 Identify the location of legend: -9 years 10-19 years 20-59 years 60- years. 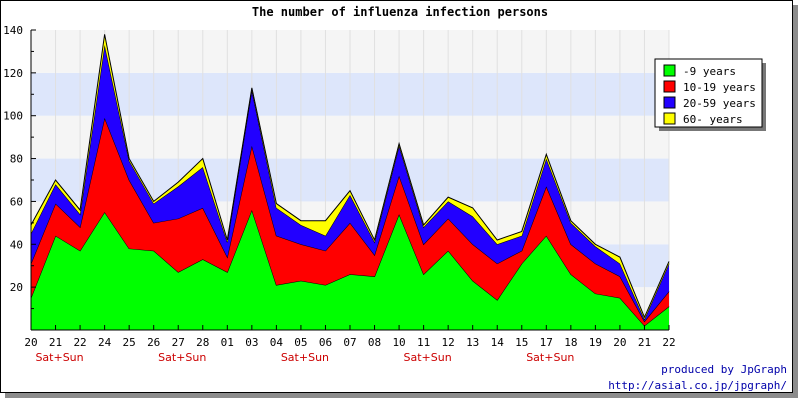
(710, 94).